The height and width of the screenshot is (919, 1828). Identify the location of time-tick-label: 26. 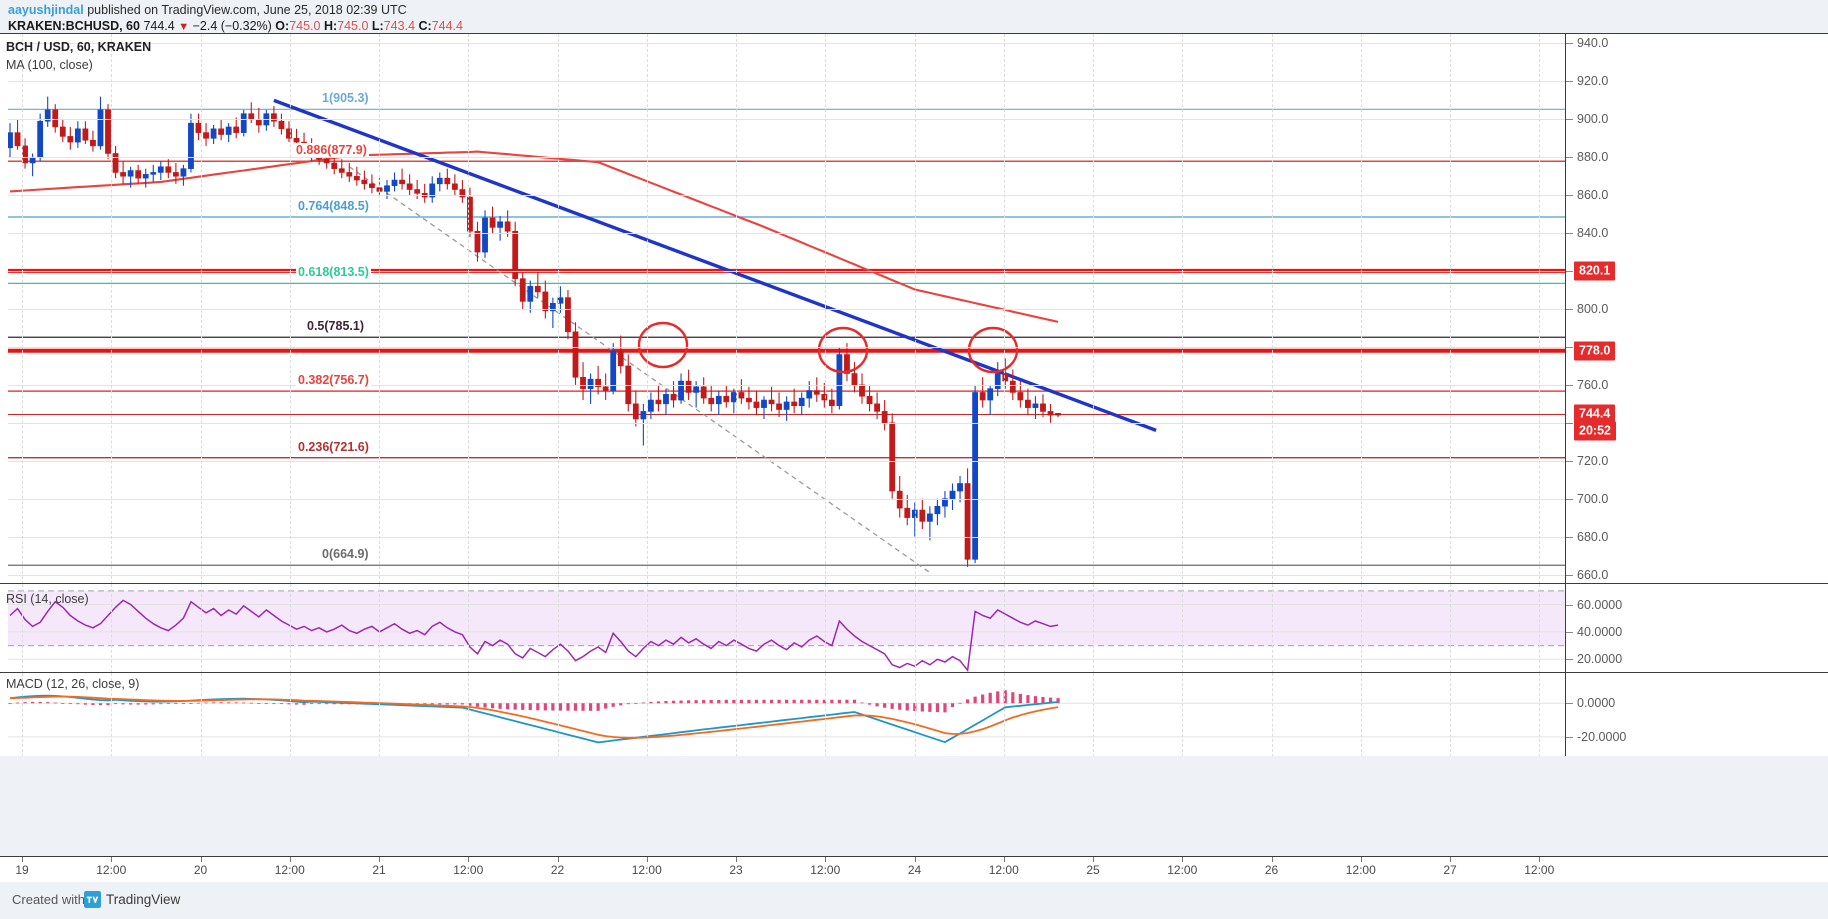
(1271, 870).